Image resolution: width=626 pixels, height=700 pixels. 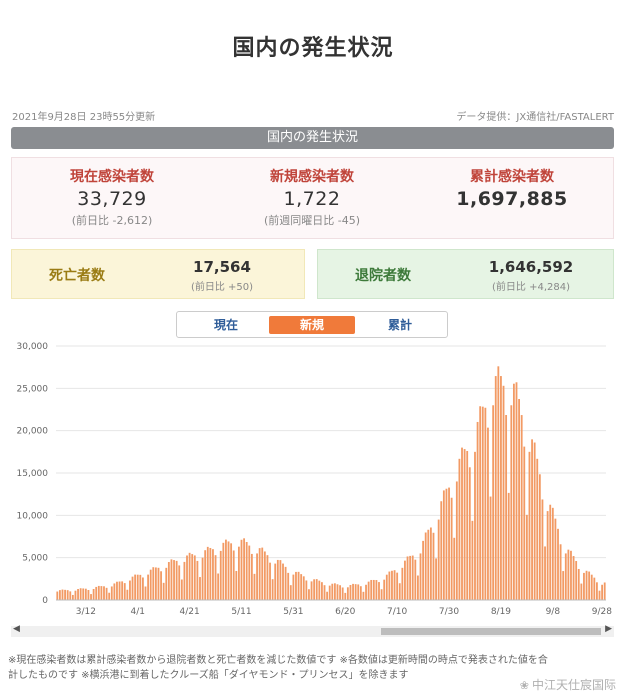 What do you see at coordinates (531, 287) in the screenshot?
I see `recovered-diff: (前日比 +4,284)` at bounding box center [531, 287].